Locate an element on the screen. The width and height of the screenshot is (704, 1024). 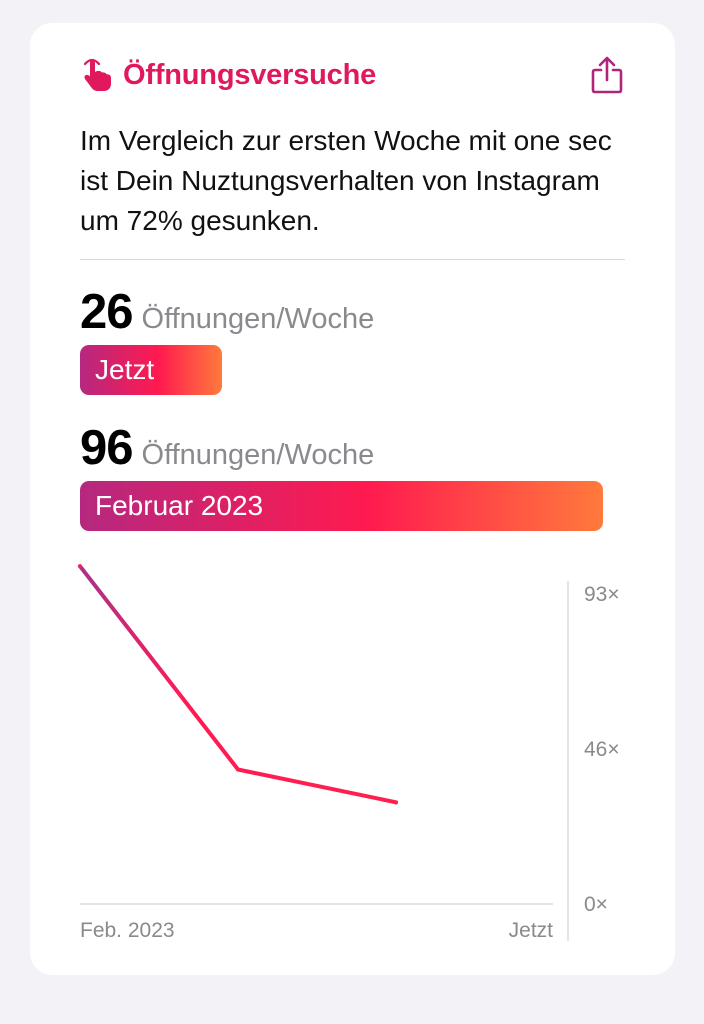
baseline-bar: Februar 2023 is located at coordinates (341, 506).